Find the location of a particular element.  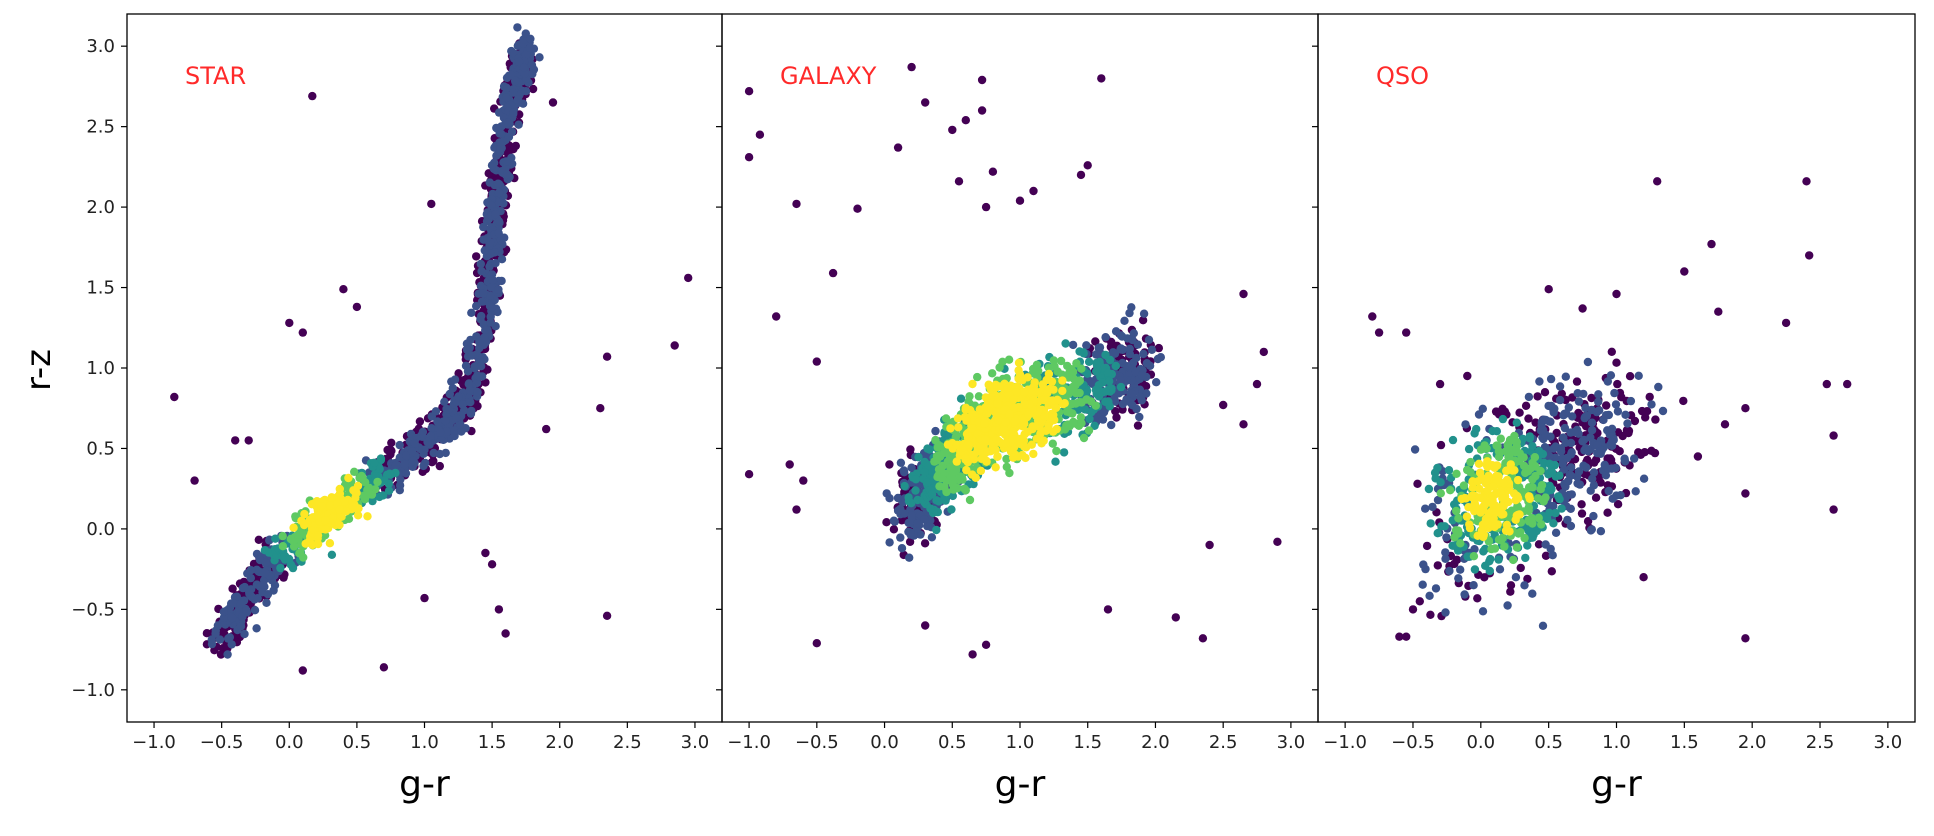

x-tick-label: 0.0 is located at coordinates (289, 742).